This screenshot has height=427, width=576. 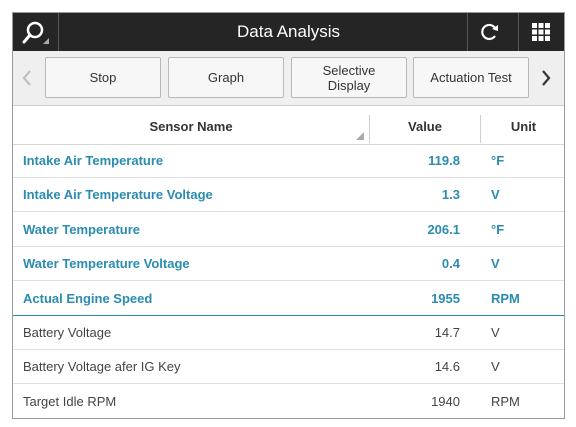 What do you see at coordinates (70, 401) in the screenshot?
I see `sensor-name: Target Idle RPM` at bounding box center [70, 401].